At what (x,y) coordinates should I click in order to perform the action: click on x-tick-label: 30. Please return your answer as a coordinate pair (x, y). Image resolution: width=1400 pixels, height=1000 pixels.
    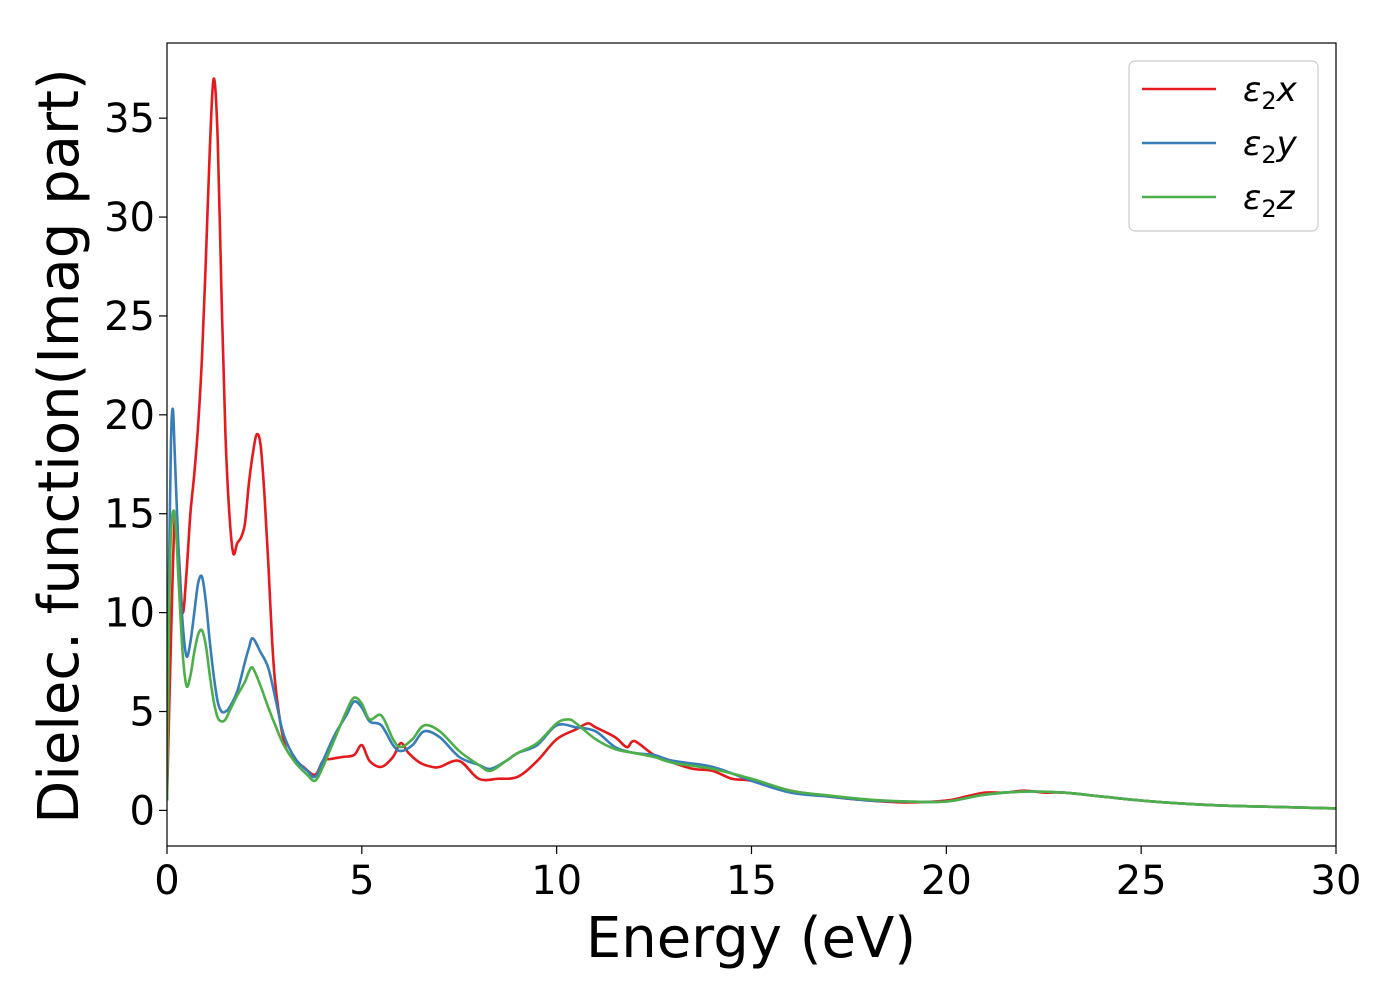
    Looking at the image, I should click on (1336, 881).